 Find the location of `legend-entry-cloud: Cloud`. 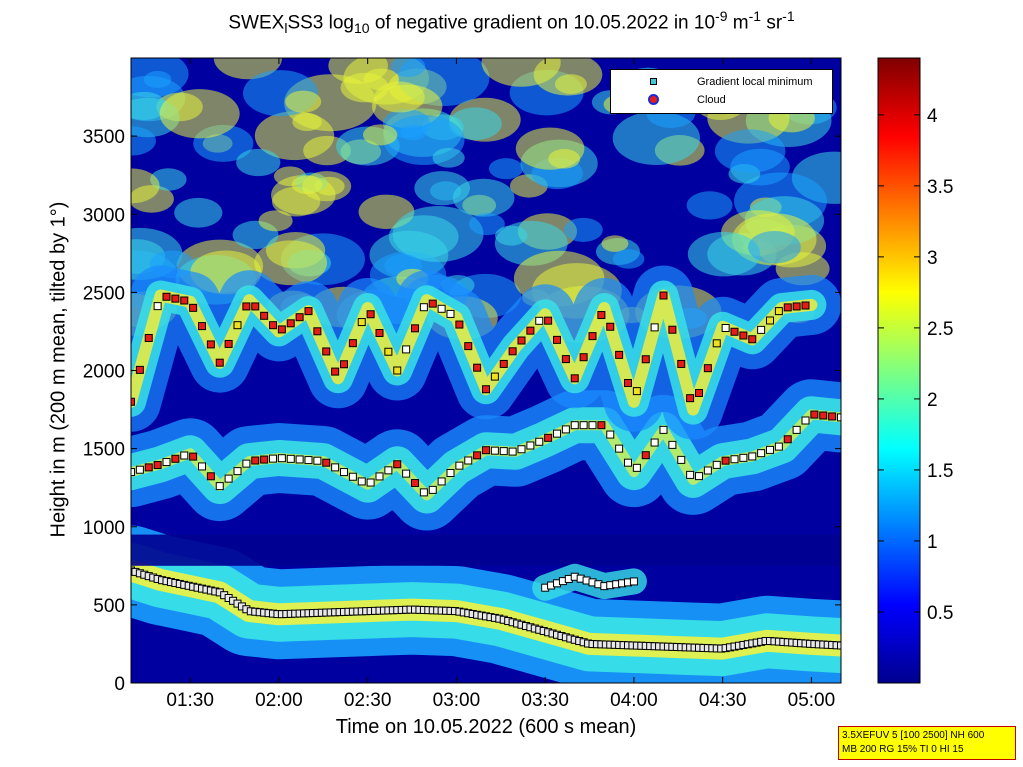

legend-entry-cloud: Cloud is located at coordinates (721, 100).